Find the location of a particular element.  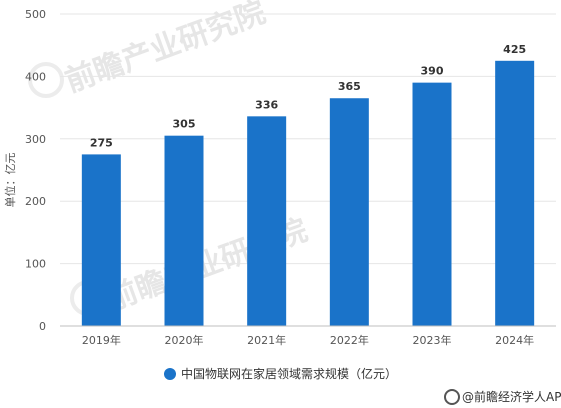

x-tick-label: 2023年 is located at coordinates (432, 340).